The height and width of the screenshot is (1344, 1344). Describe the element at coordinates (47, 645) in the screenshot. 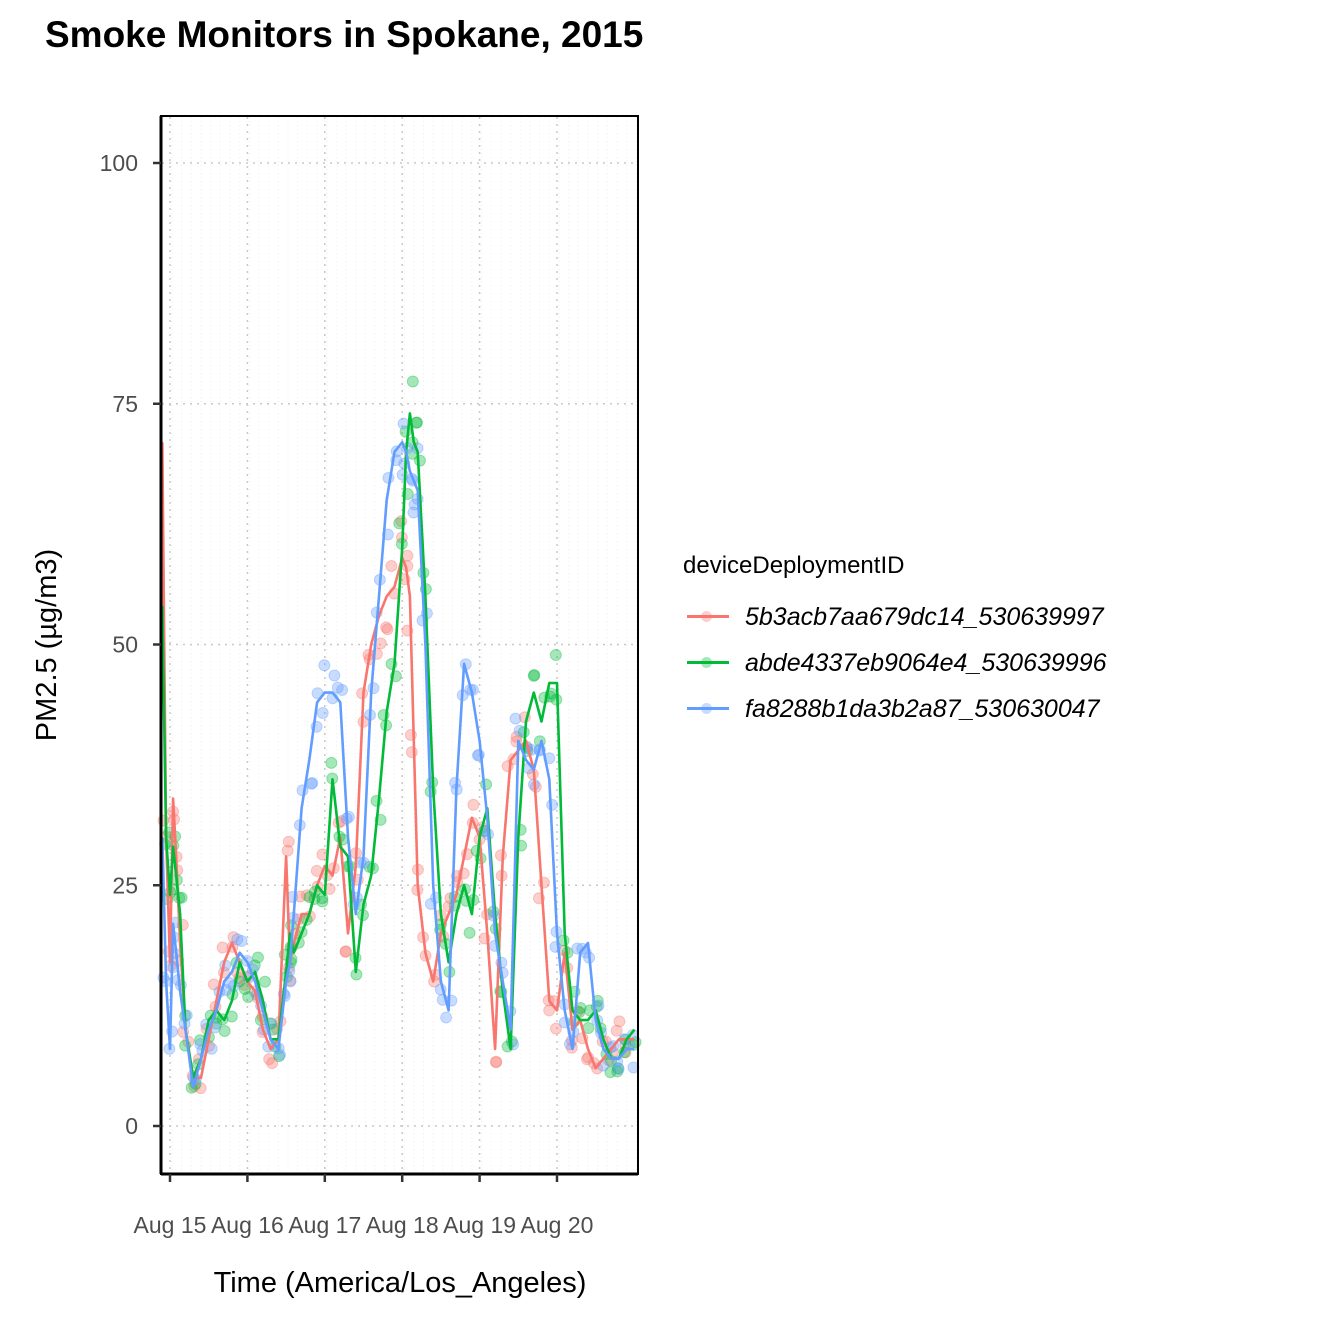

I see `y-axis-title: PM2.5 (µg/m3)` at that location.